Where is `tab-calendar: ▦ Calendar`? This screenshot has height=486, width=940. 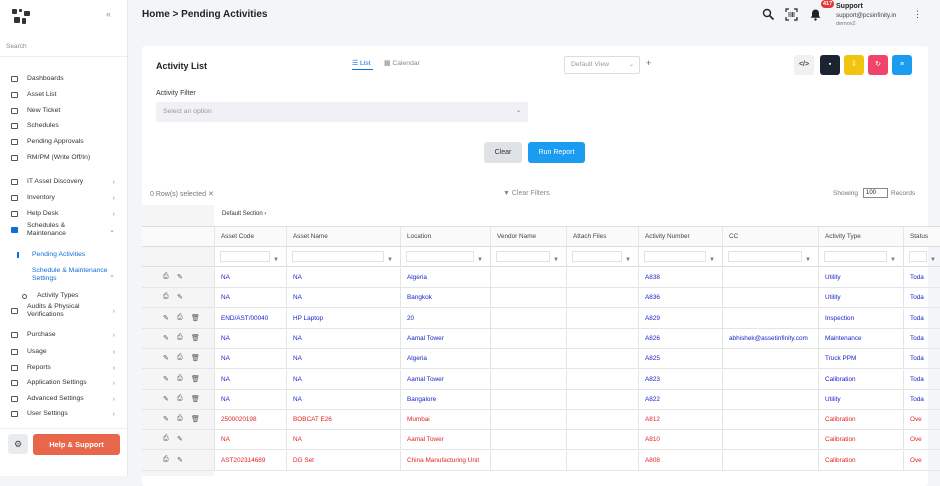 tab-calendar: ▦ Calendar is located at coordinates (402, 63).